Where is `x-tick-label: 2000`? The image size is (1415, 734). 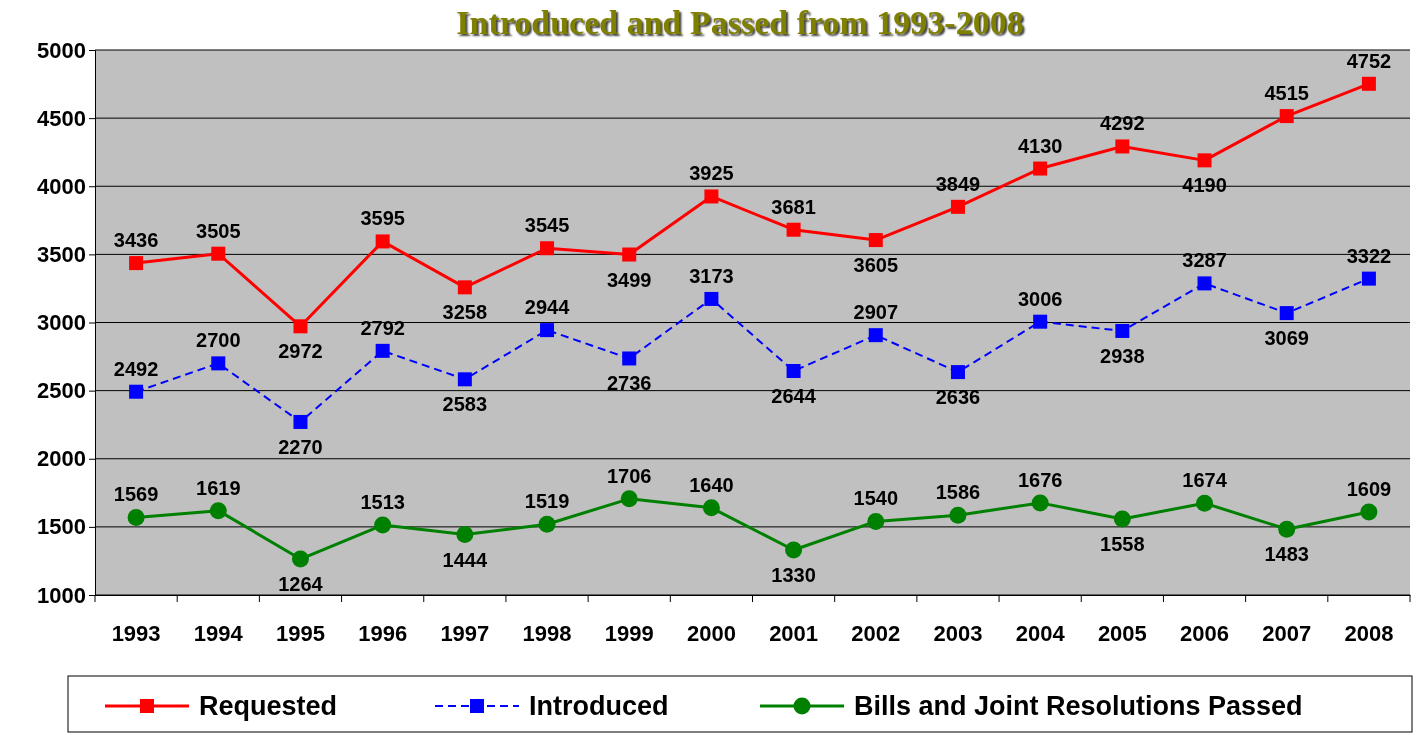
x-tick-label: 2000 is located at coordinates (711, 633).